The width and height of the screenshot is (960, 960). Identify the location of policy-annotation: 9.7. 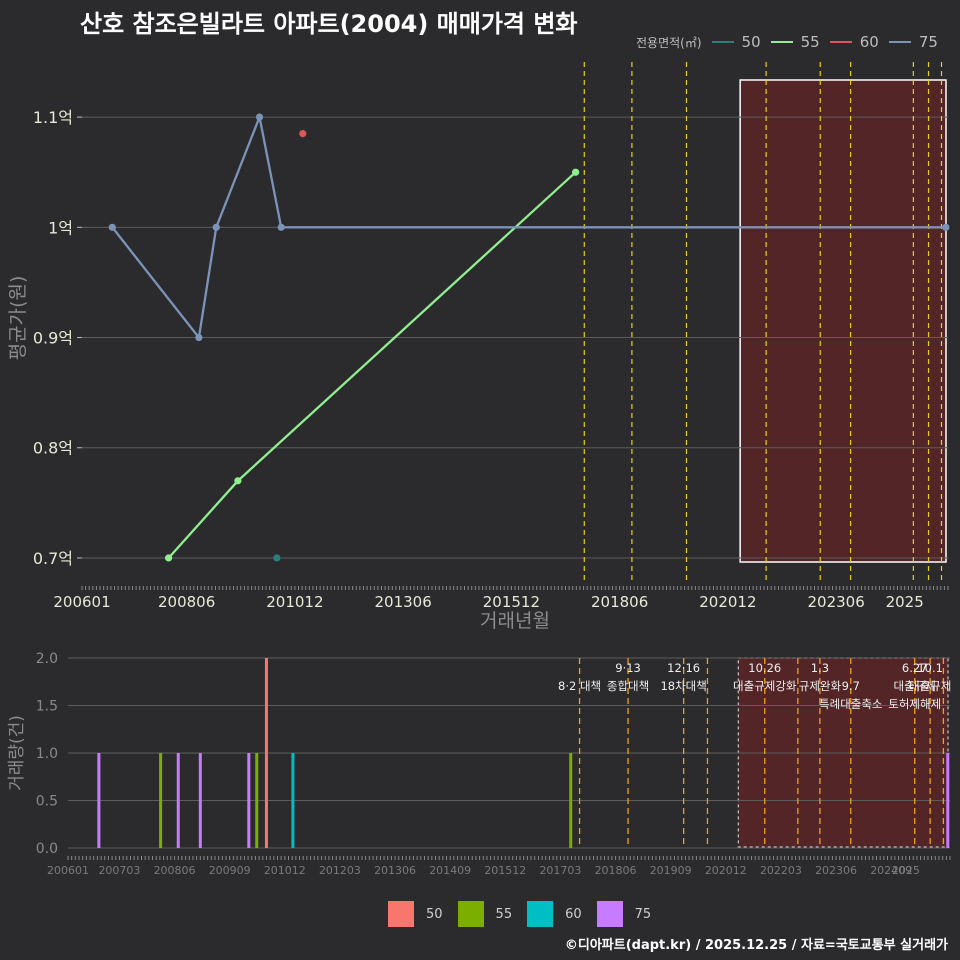
(851, 686).